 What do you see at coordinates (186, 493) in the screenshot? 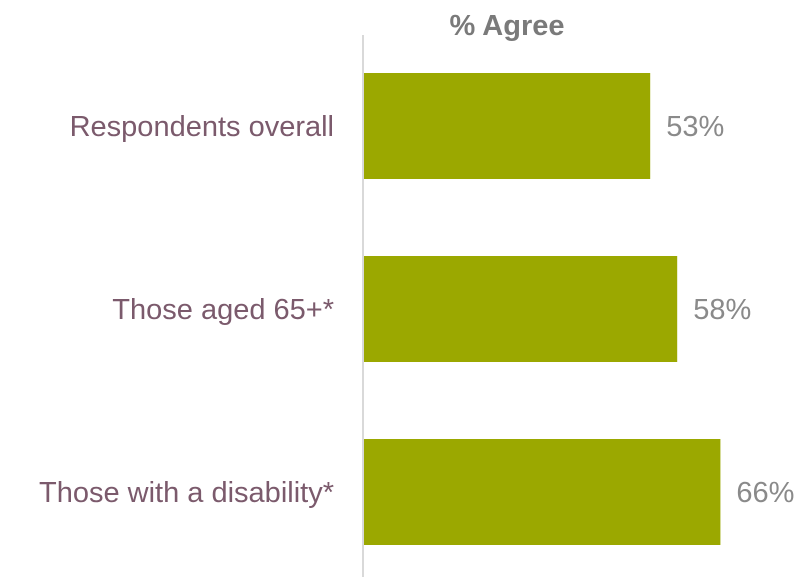
I see `category-label-3: Those with a disability*` at bounding box center [186, 493].